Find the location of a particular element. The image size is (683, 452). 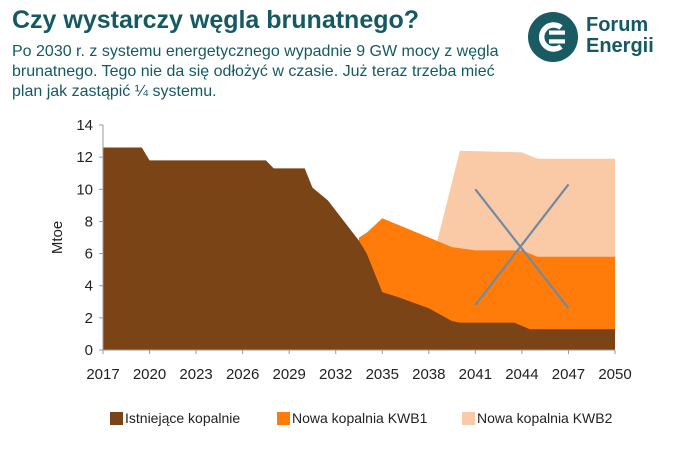

y-tick-label: 10 is located at coordinates (84, 189).